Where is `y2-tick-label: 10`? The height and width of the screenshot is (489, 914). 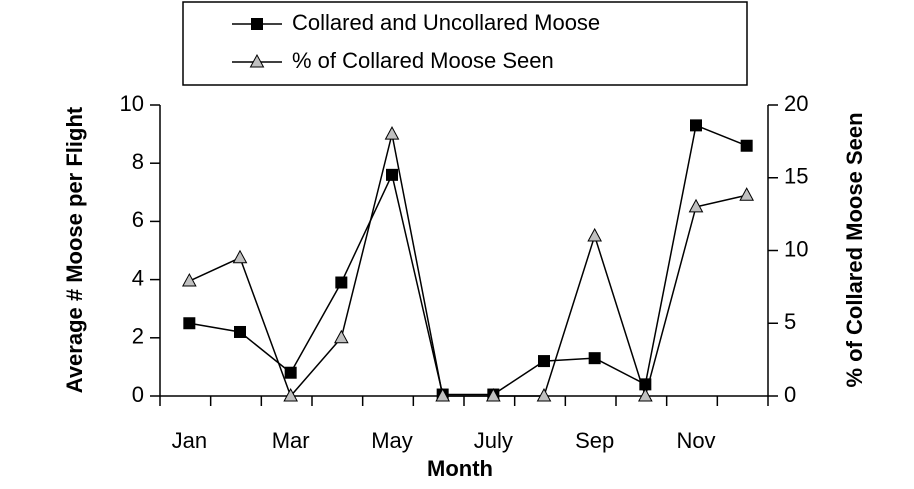 y2-tick-label: 10 is located at coordinates (796, 248).